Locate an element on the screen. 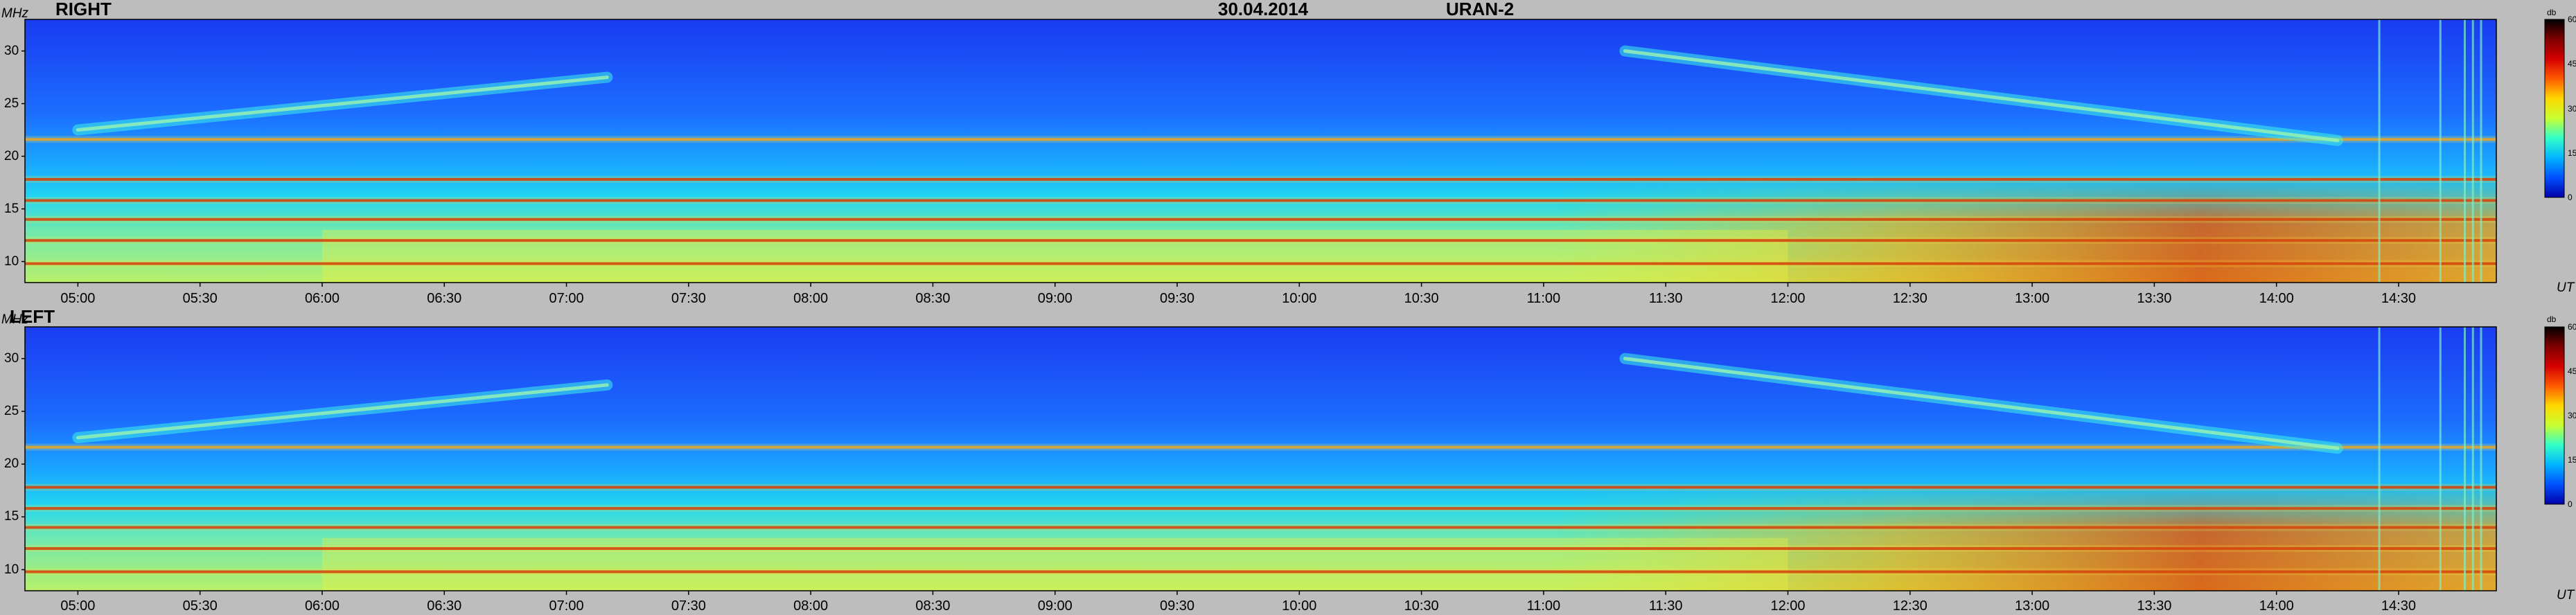 The height and width of the screenshot is (615, 2576). panel-right-xlabel: UT is located at coordinates (2566, 287).